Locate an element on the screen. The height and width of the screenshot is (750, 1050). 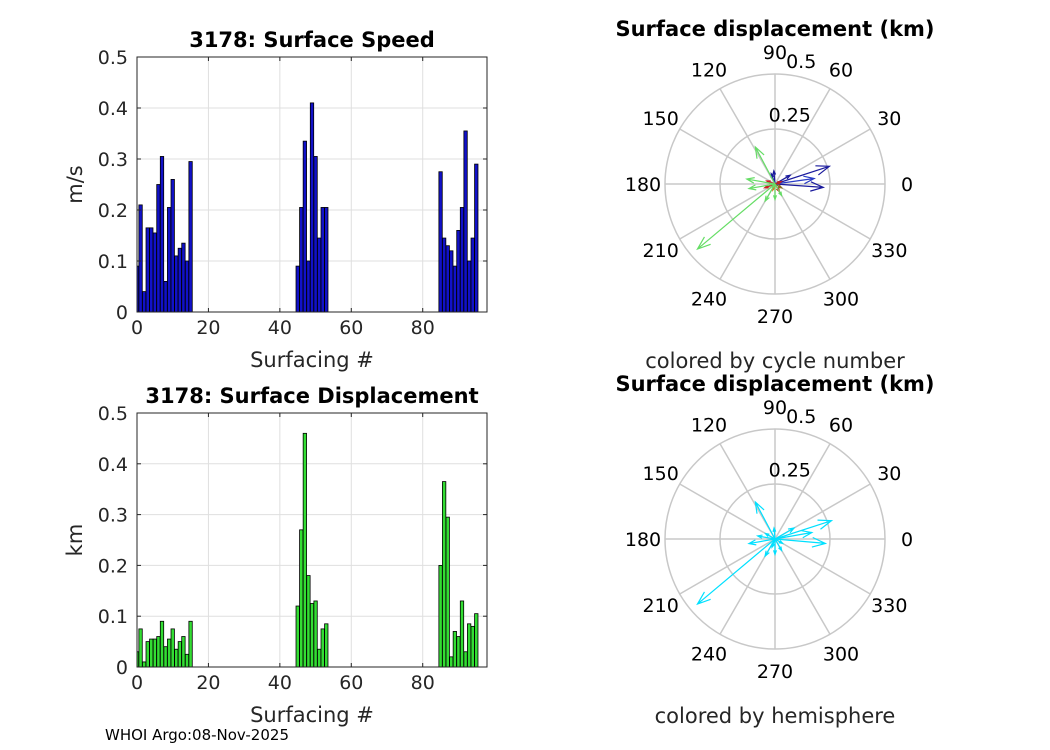
r-tick-label: 0.5 is located at coordinates (801, 417).